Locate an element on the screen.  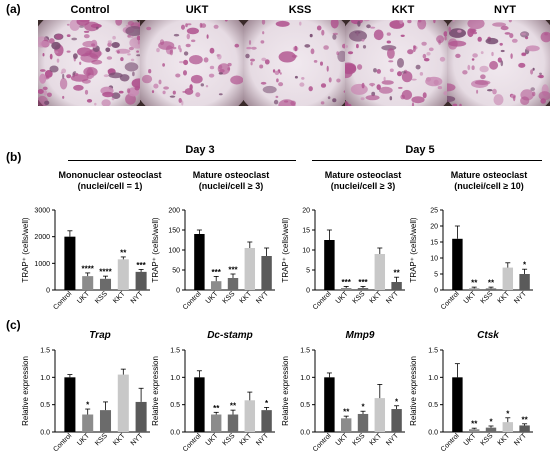
y-tick-label: 20 is located at coordinates (434, 227).